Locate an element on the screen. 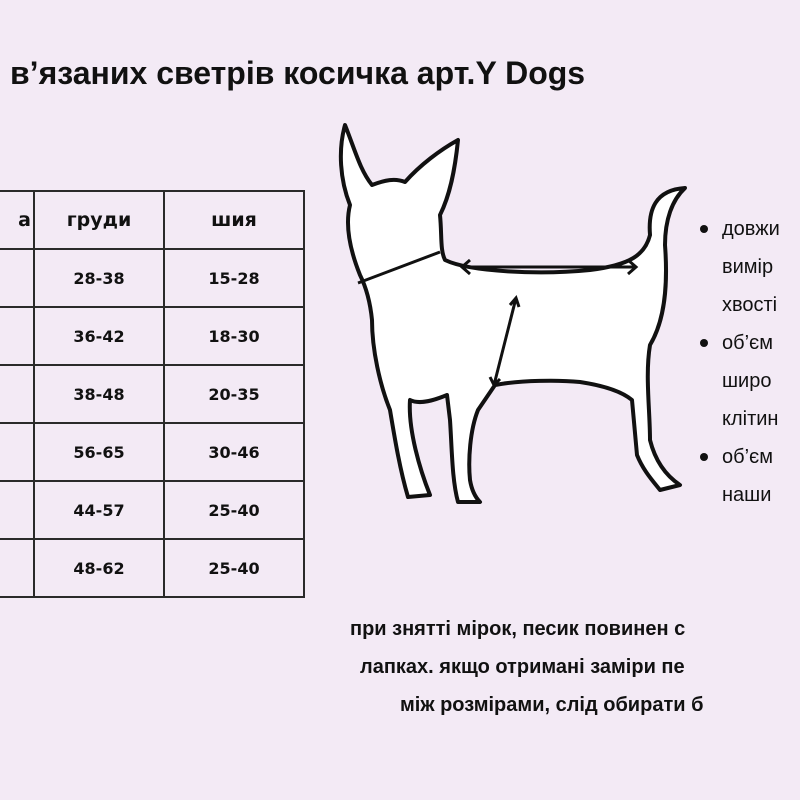 The height and width of the screenshot is (800, 800). cell-neck: 15-28 is located at coordinates (234, 278).